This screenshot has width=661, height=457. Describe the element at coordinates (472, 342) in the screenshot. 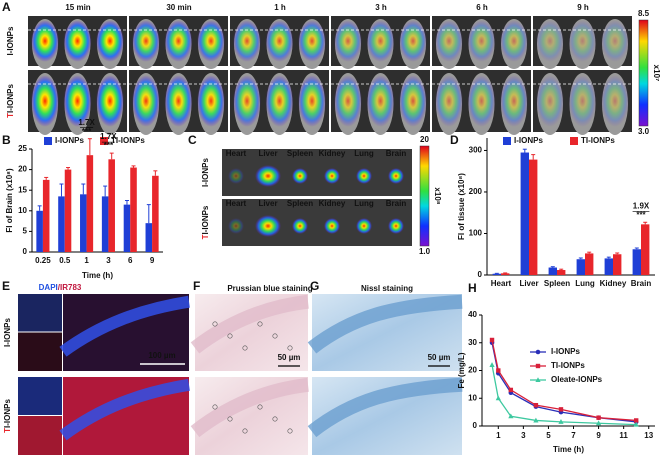

I see `y-tick-label: 30` at that location.